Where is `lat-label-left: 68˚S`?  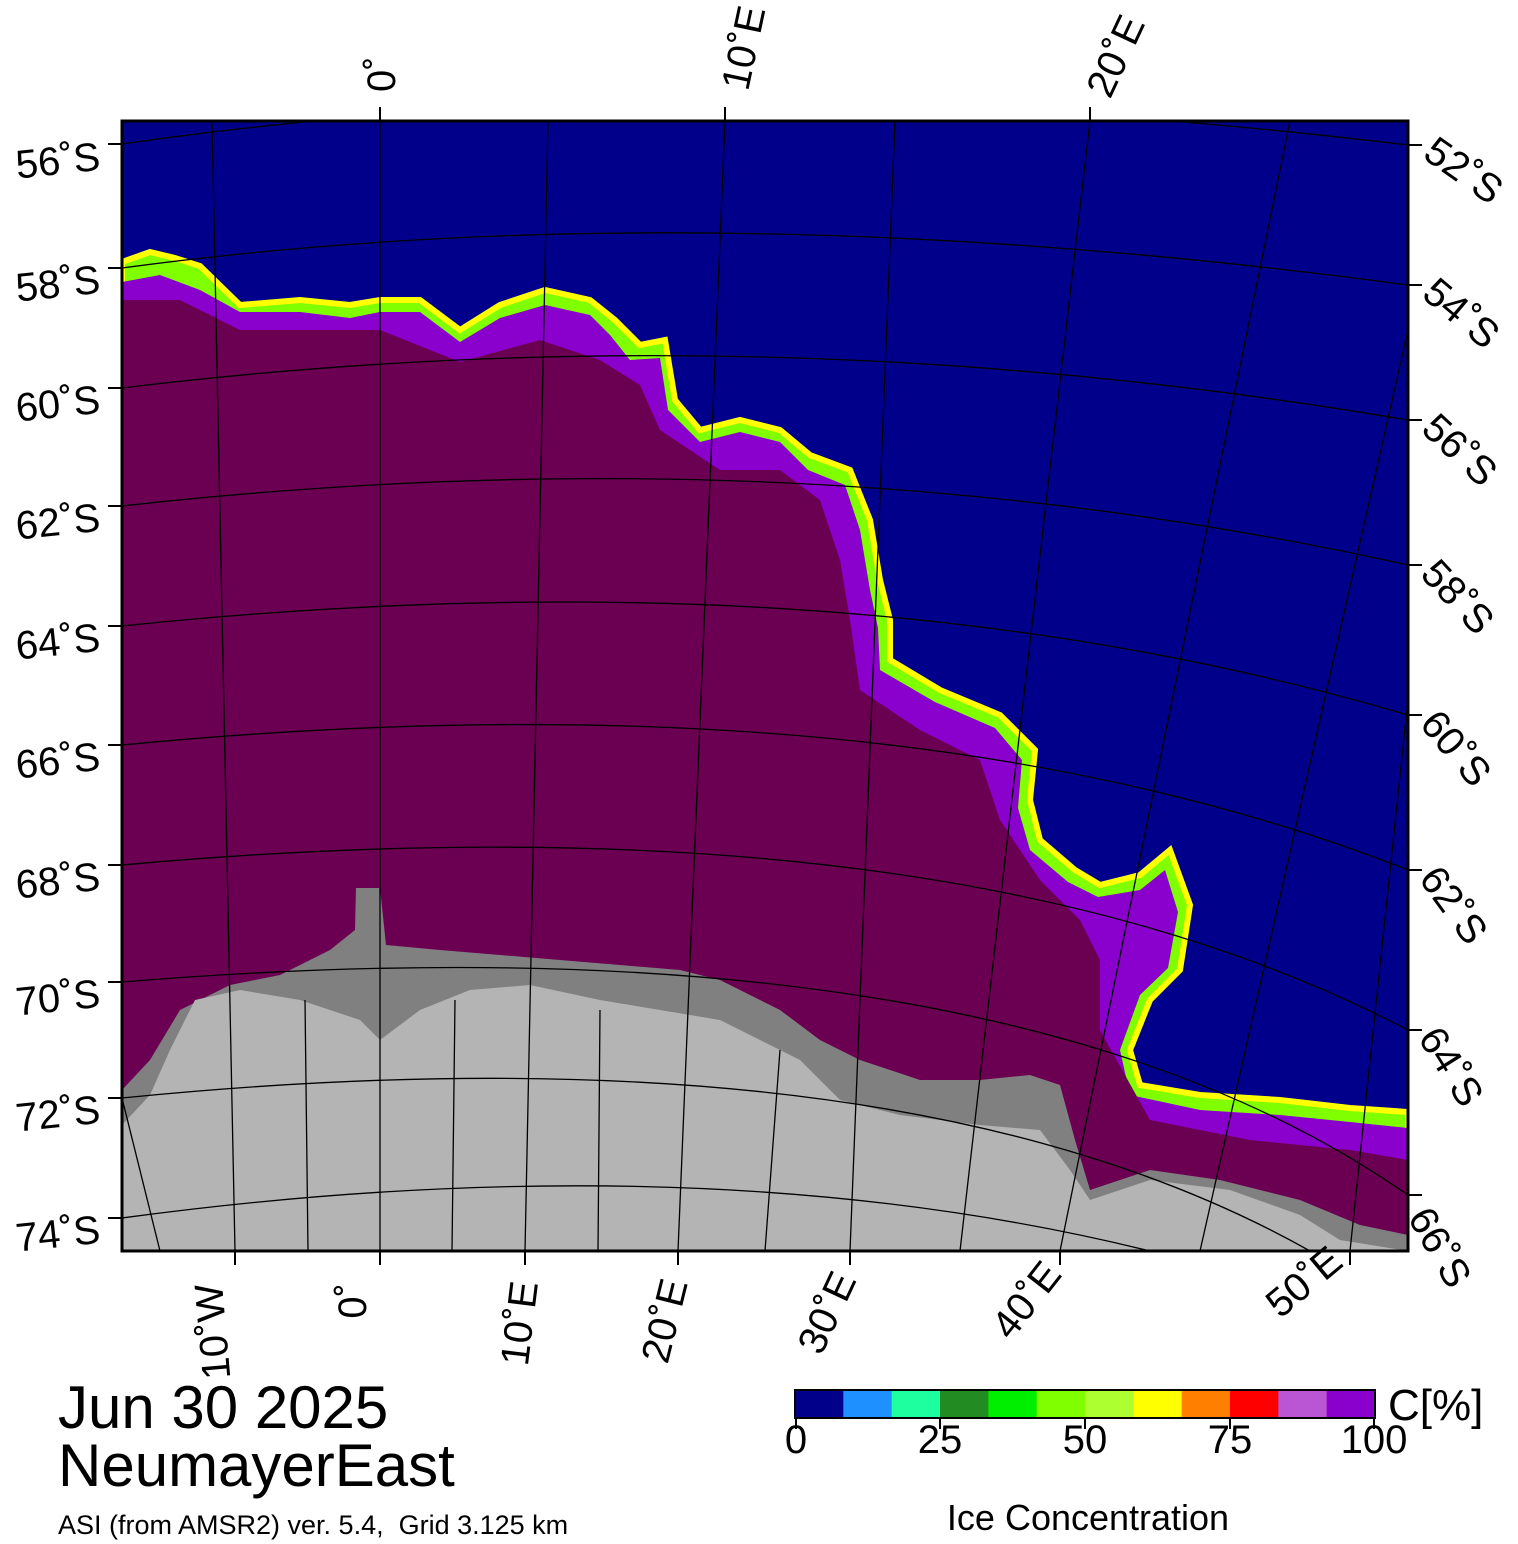
lat-label-left: 68˚S is located at coordinates (58, 881).